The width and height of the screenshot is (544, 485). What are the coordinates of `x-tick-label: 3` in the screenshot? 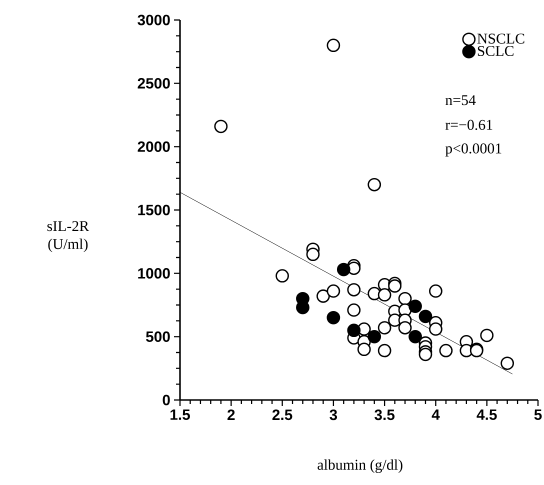 It's located at (334, 415).